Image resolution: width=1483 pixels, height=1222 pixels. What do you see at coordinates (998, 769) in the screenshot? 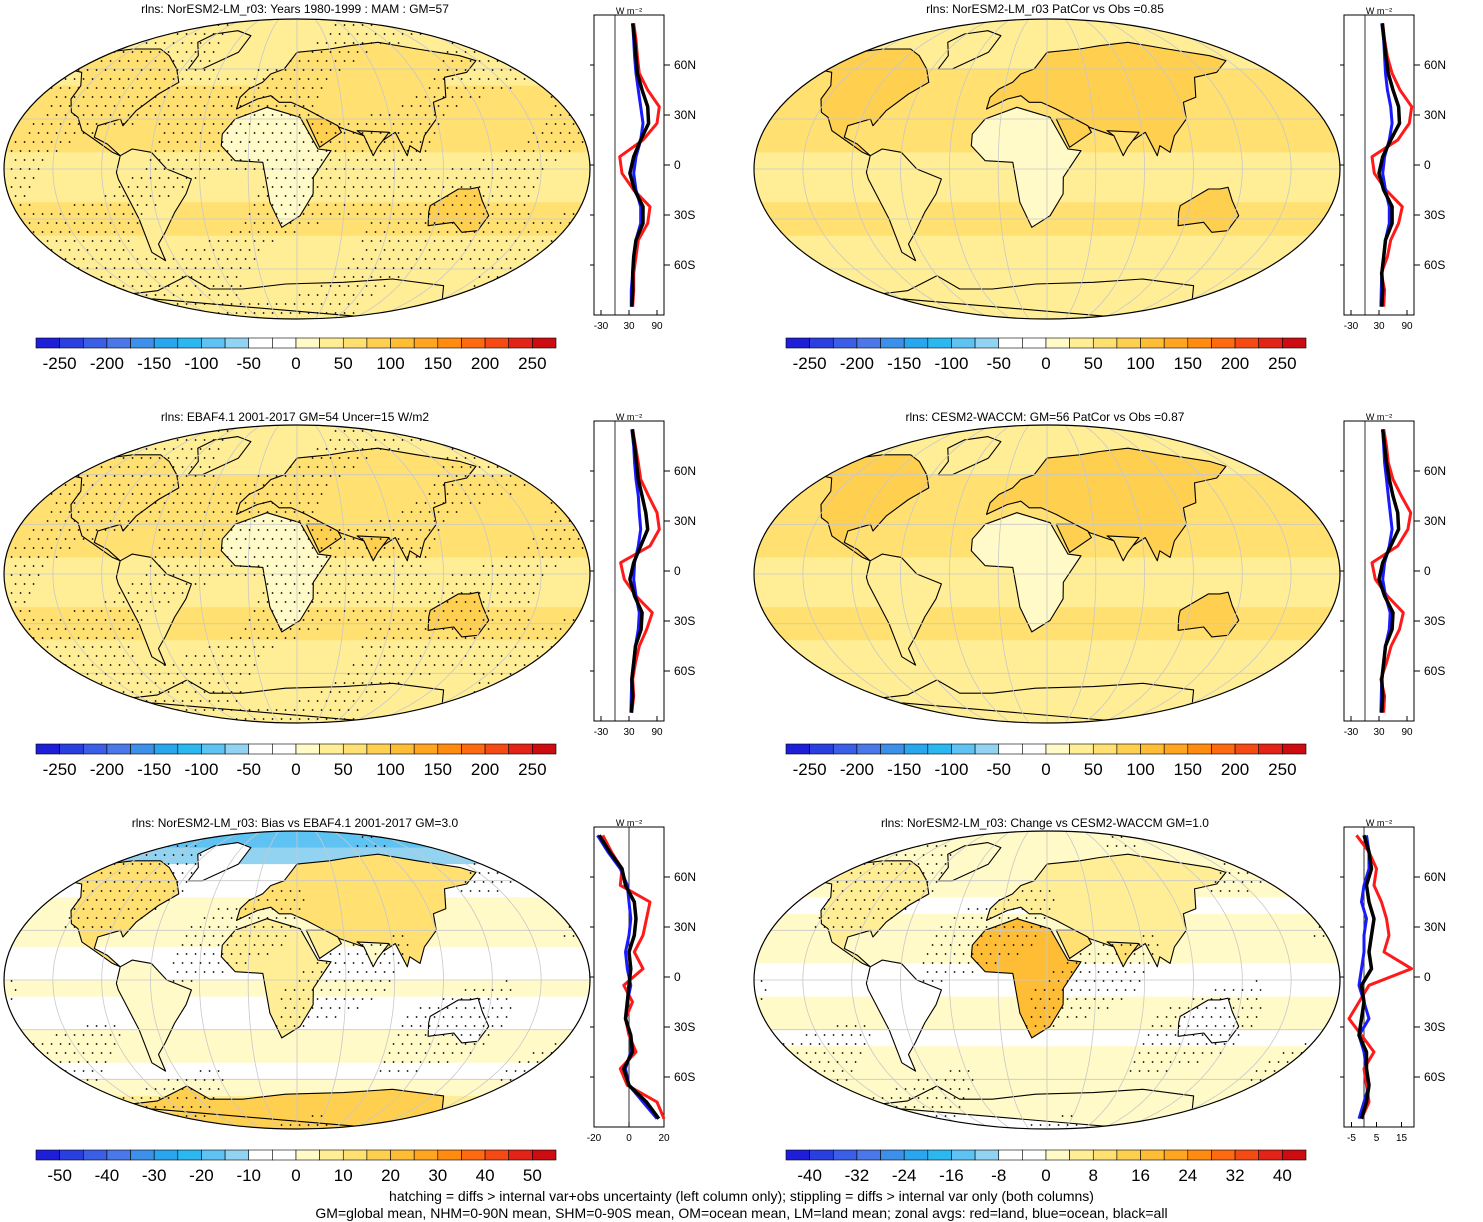
I see `colorbar-tick-label: -50` at bounding box center [998, 769].